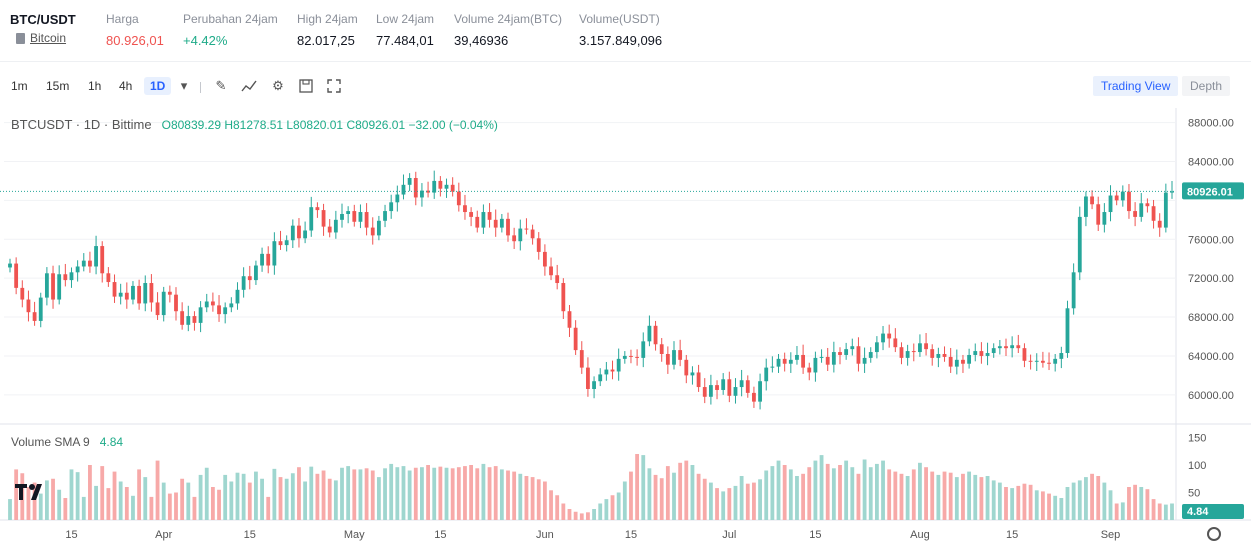 The width and height of the screenshot is (1251, 547). What do you see at coordinates (184, 85) in the screenshot?
I see `caret-down-icon: ▾` at bounding box center [184, 85].